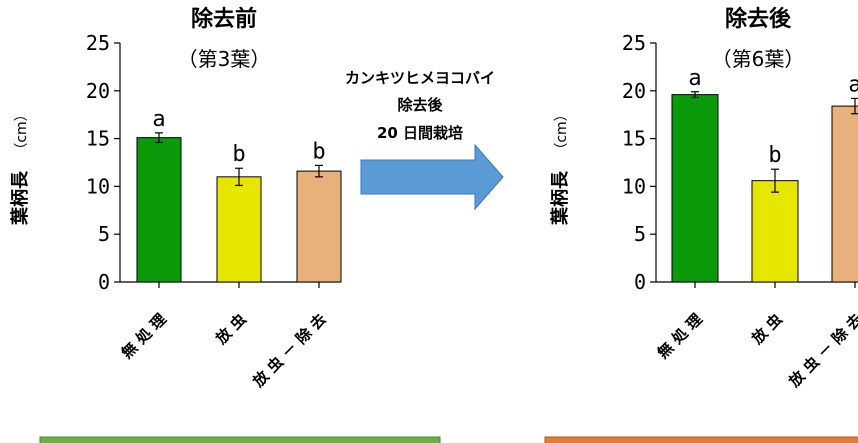 Image resolution: width=858 pixels, height=443 pixels. Describe the element at coordinates (420, 78) in the screenshot. I see `arrow-text-line1: カンキツヒメヨコバイ` at that location.